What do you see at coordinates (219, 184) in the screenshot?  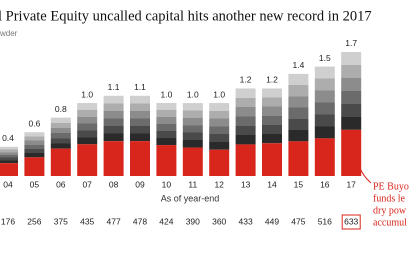 I see `x-tick-label: 12` at bounding box center [219, 184].